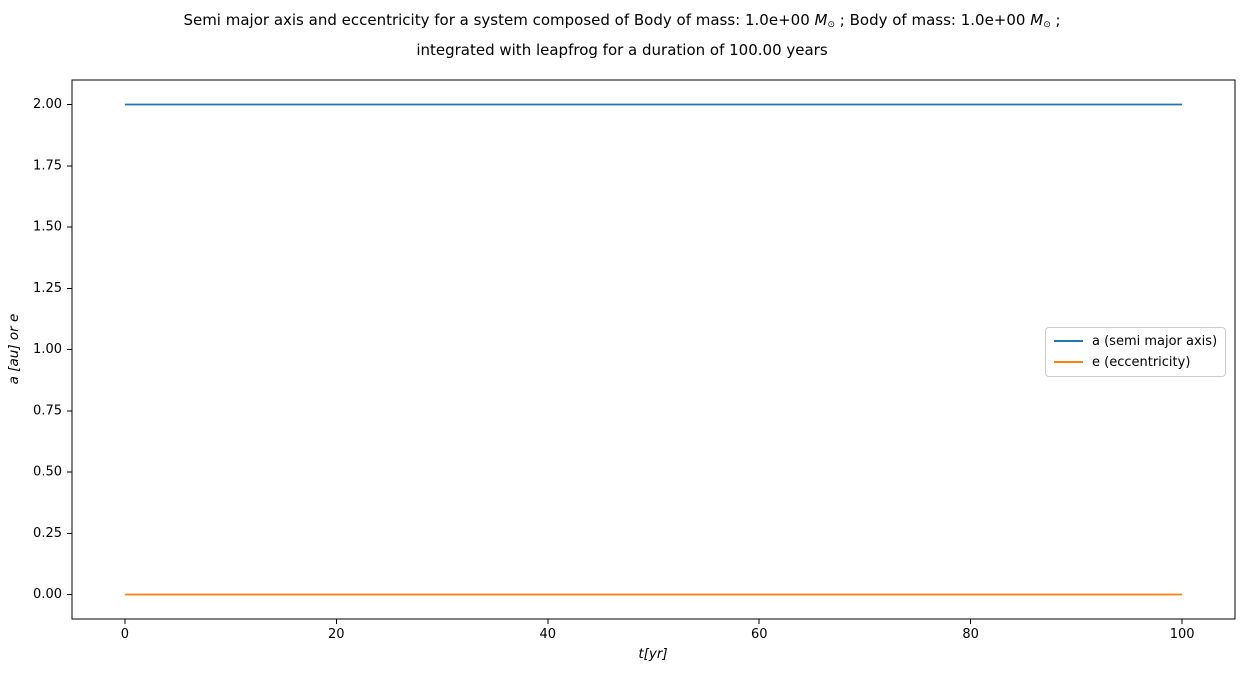  I want to click on legend-entry: a (semi major axis), so click(1135, 341).